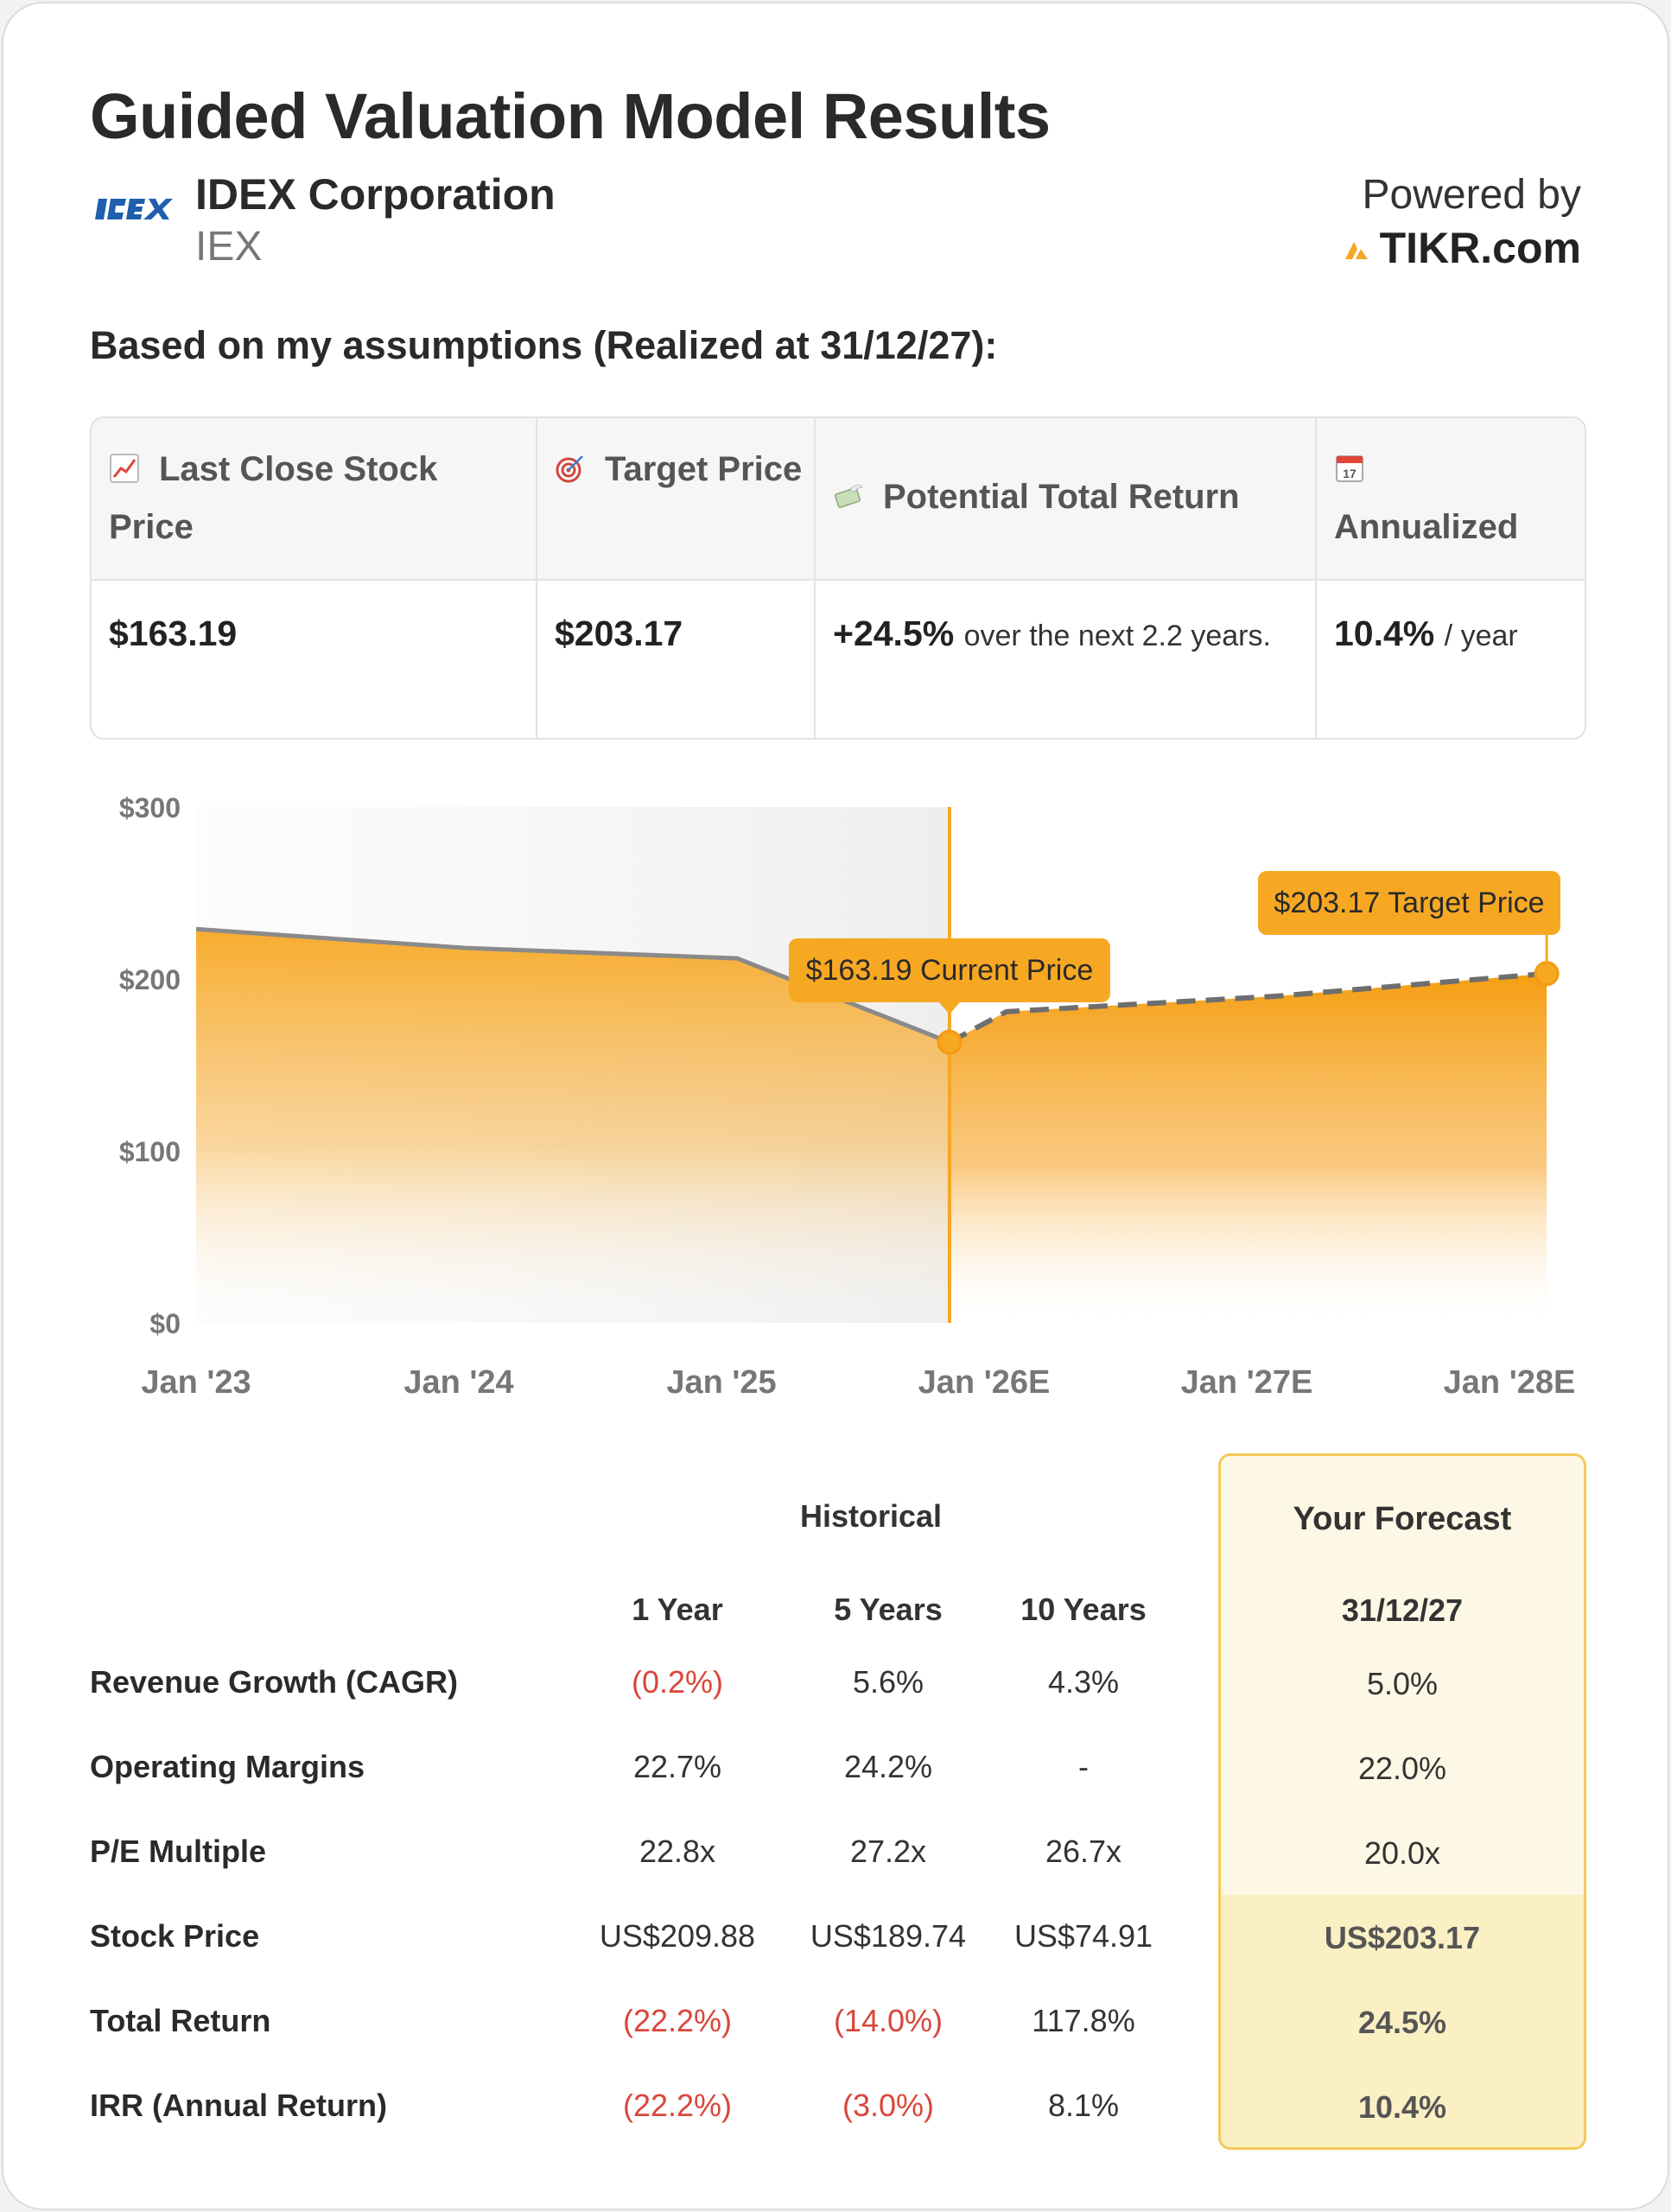 The height and width of the screenshot is (2212, 1671). Describe the element at coordinates (180, 2020) in the screenshot. I see `row-label: Total Return` at that location.